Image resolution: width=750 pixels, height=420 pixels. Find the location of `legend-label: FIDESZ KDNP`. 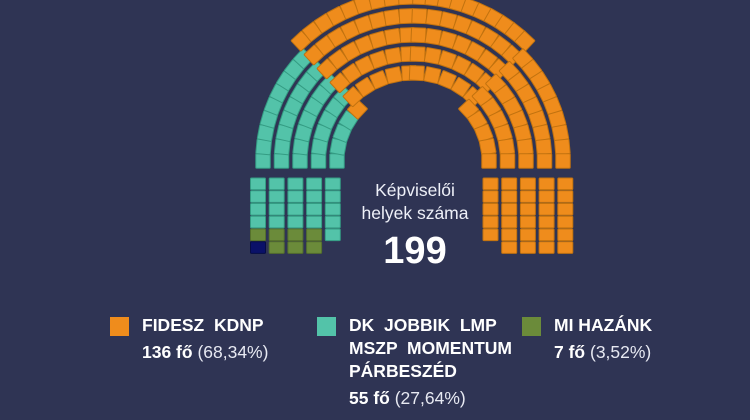

legend-label: FIDESZ KDNP is located at coordinates (203, 325).